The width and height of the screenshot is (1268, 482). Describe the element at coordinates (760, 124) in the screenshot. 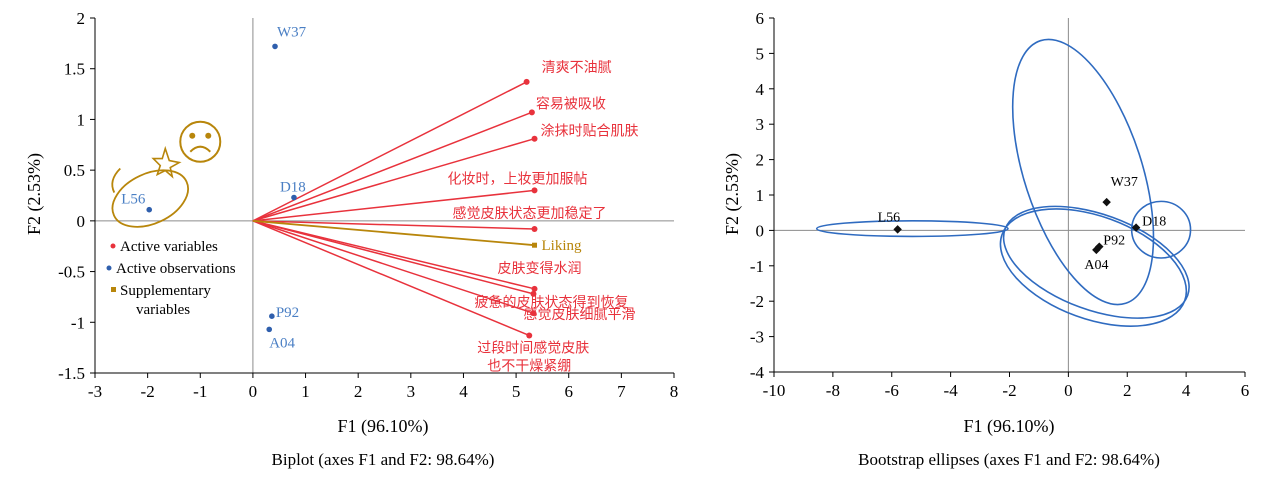

I see `bootstrap-y-tick-label: 3` at that location.